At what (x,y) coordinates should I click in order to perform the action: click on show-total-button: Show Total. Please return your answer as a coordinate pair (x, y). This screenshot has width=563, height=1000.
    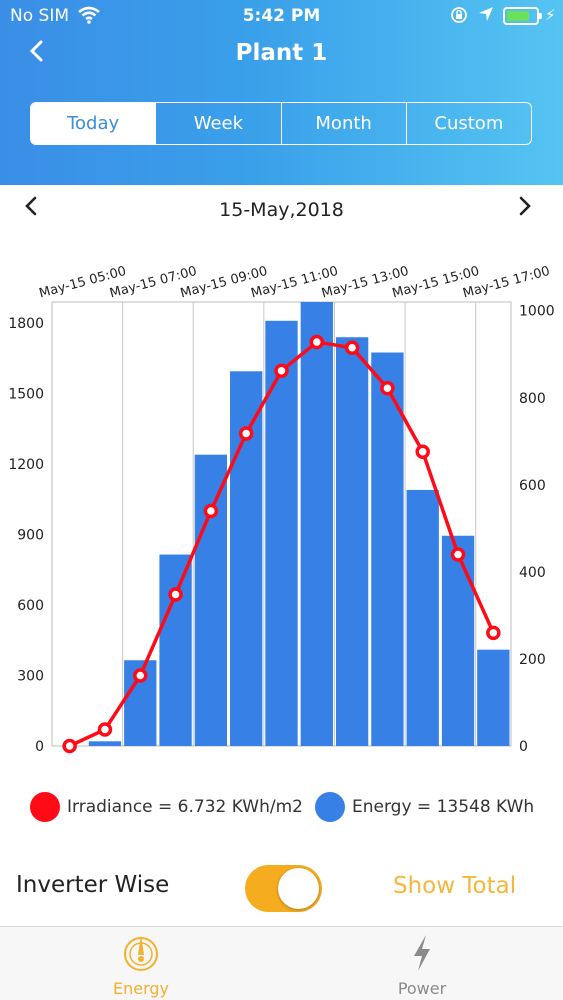
    Looking at the image, I should click on (455, 886).